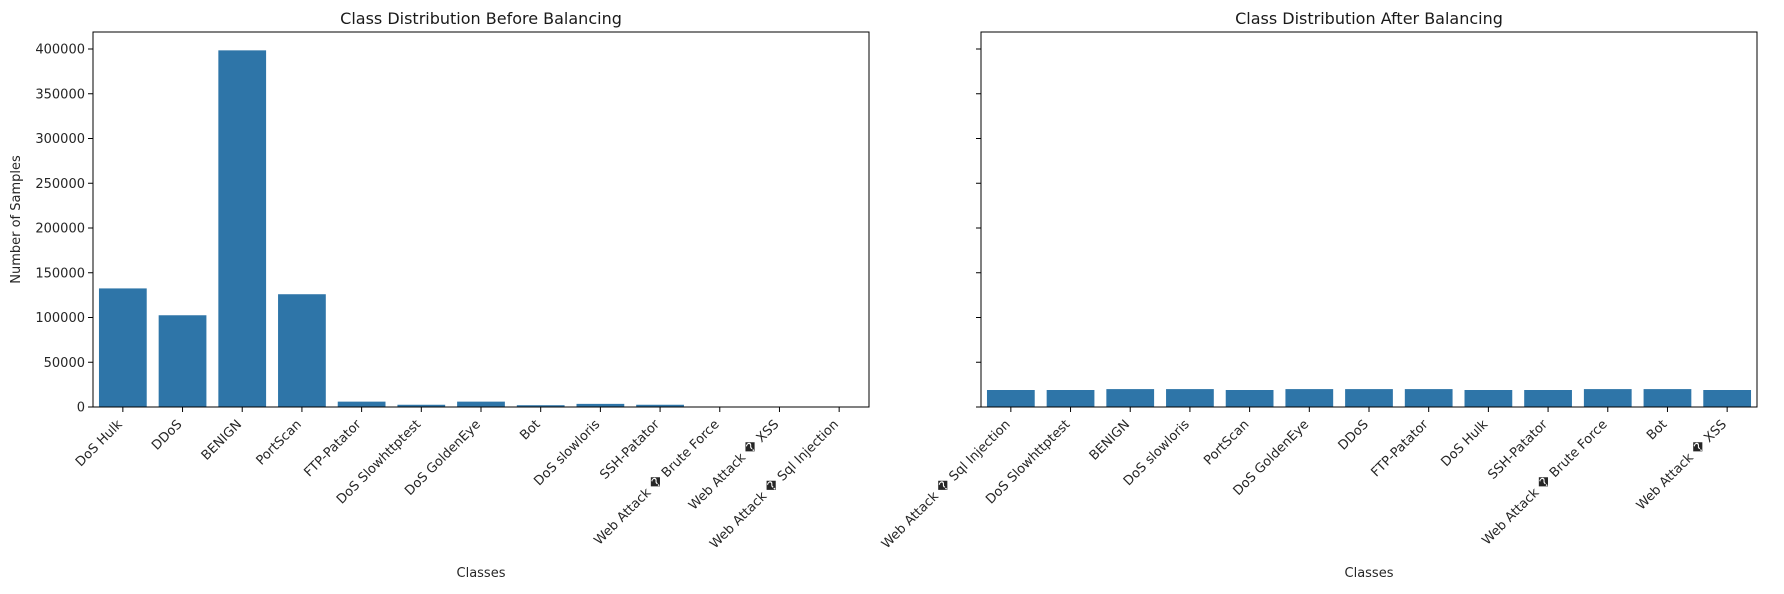 This screenshot has width=1784, height=594. I want to click on y-tick-label: 400000, so click(60, 50).